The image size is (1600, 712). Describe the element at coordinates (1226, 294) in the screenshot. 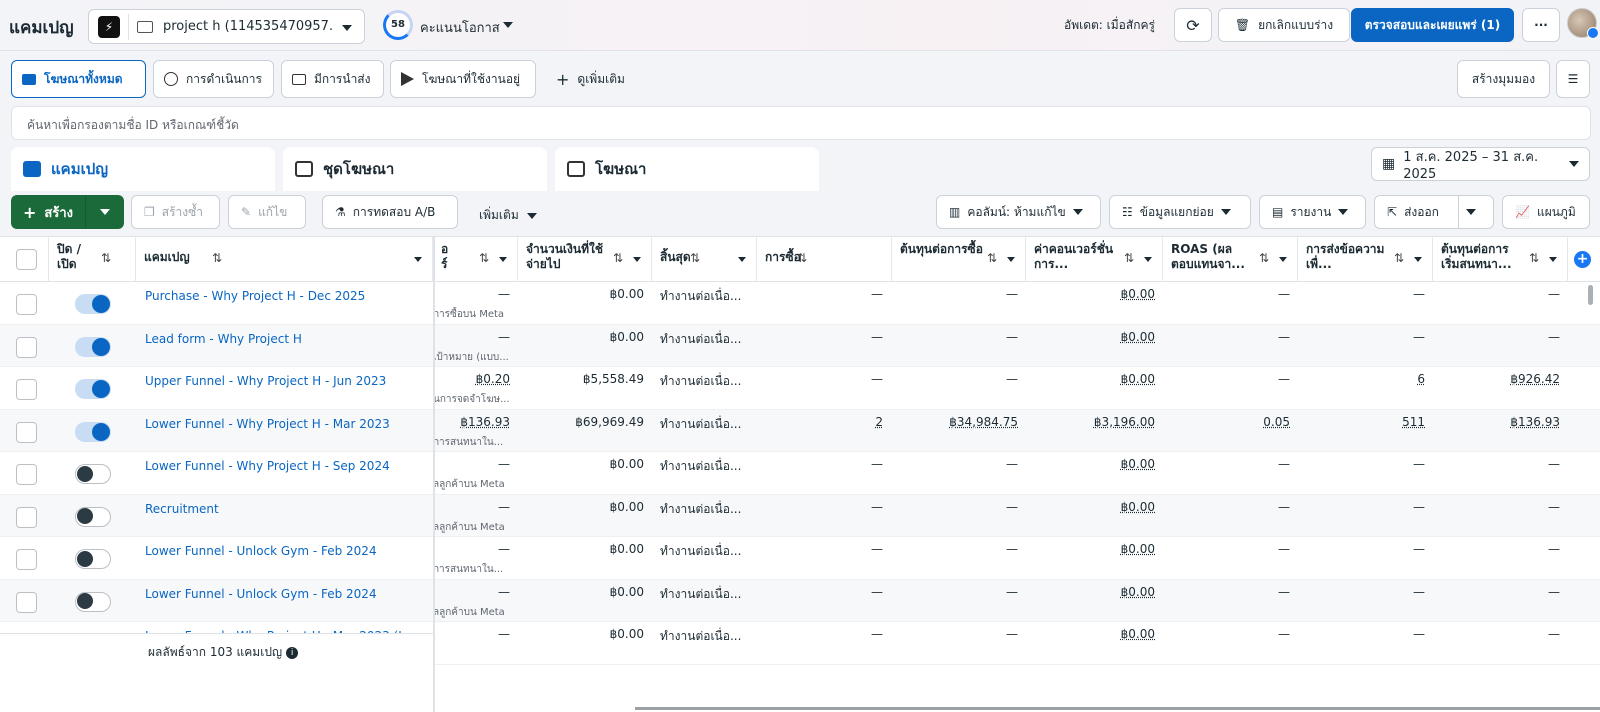

I see `cell-roas: —` at that location.